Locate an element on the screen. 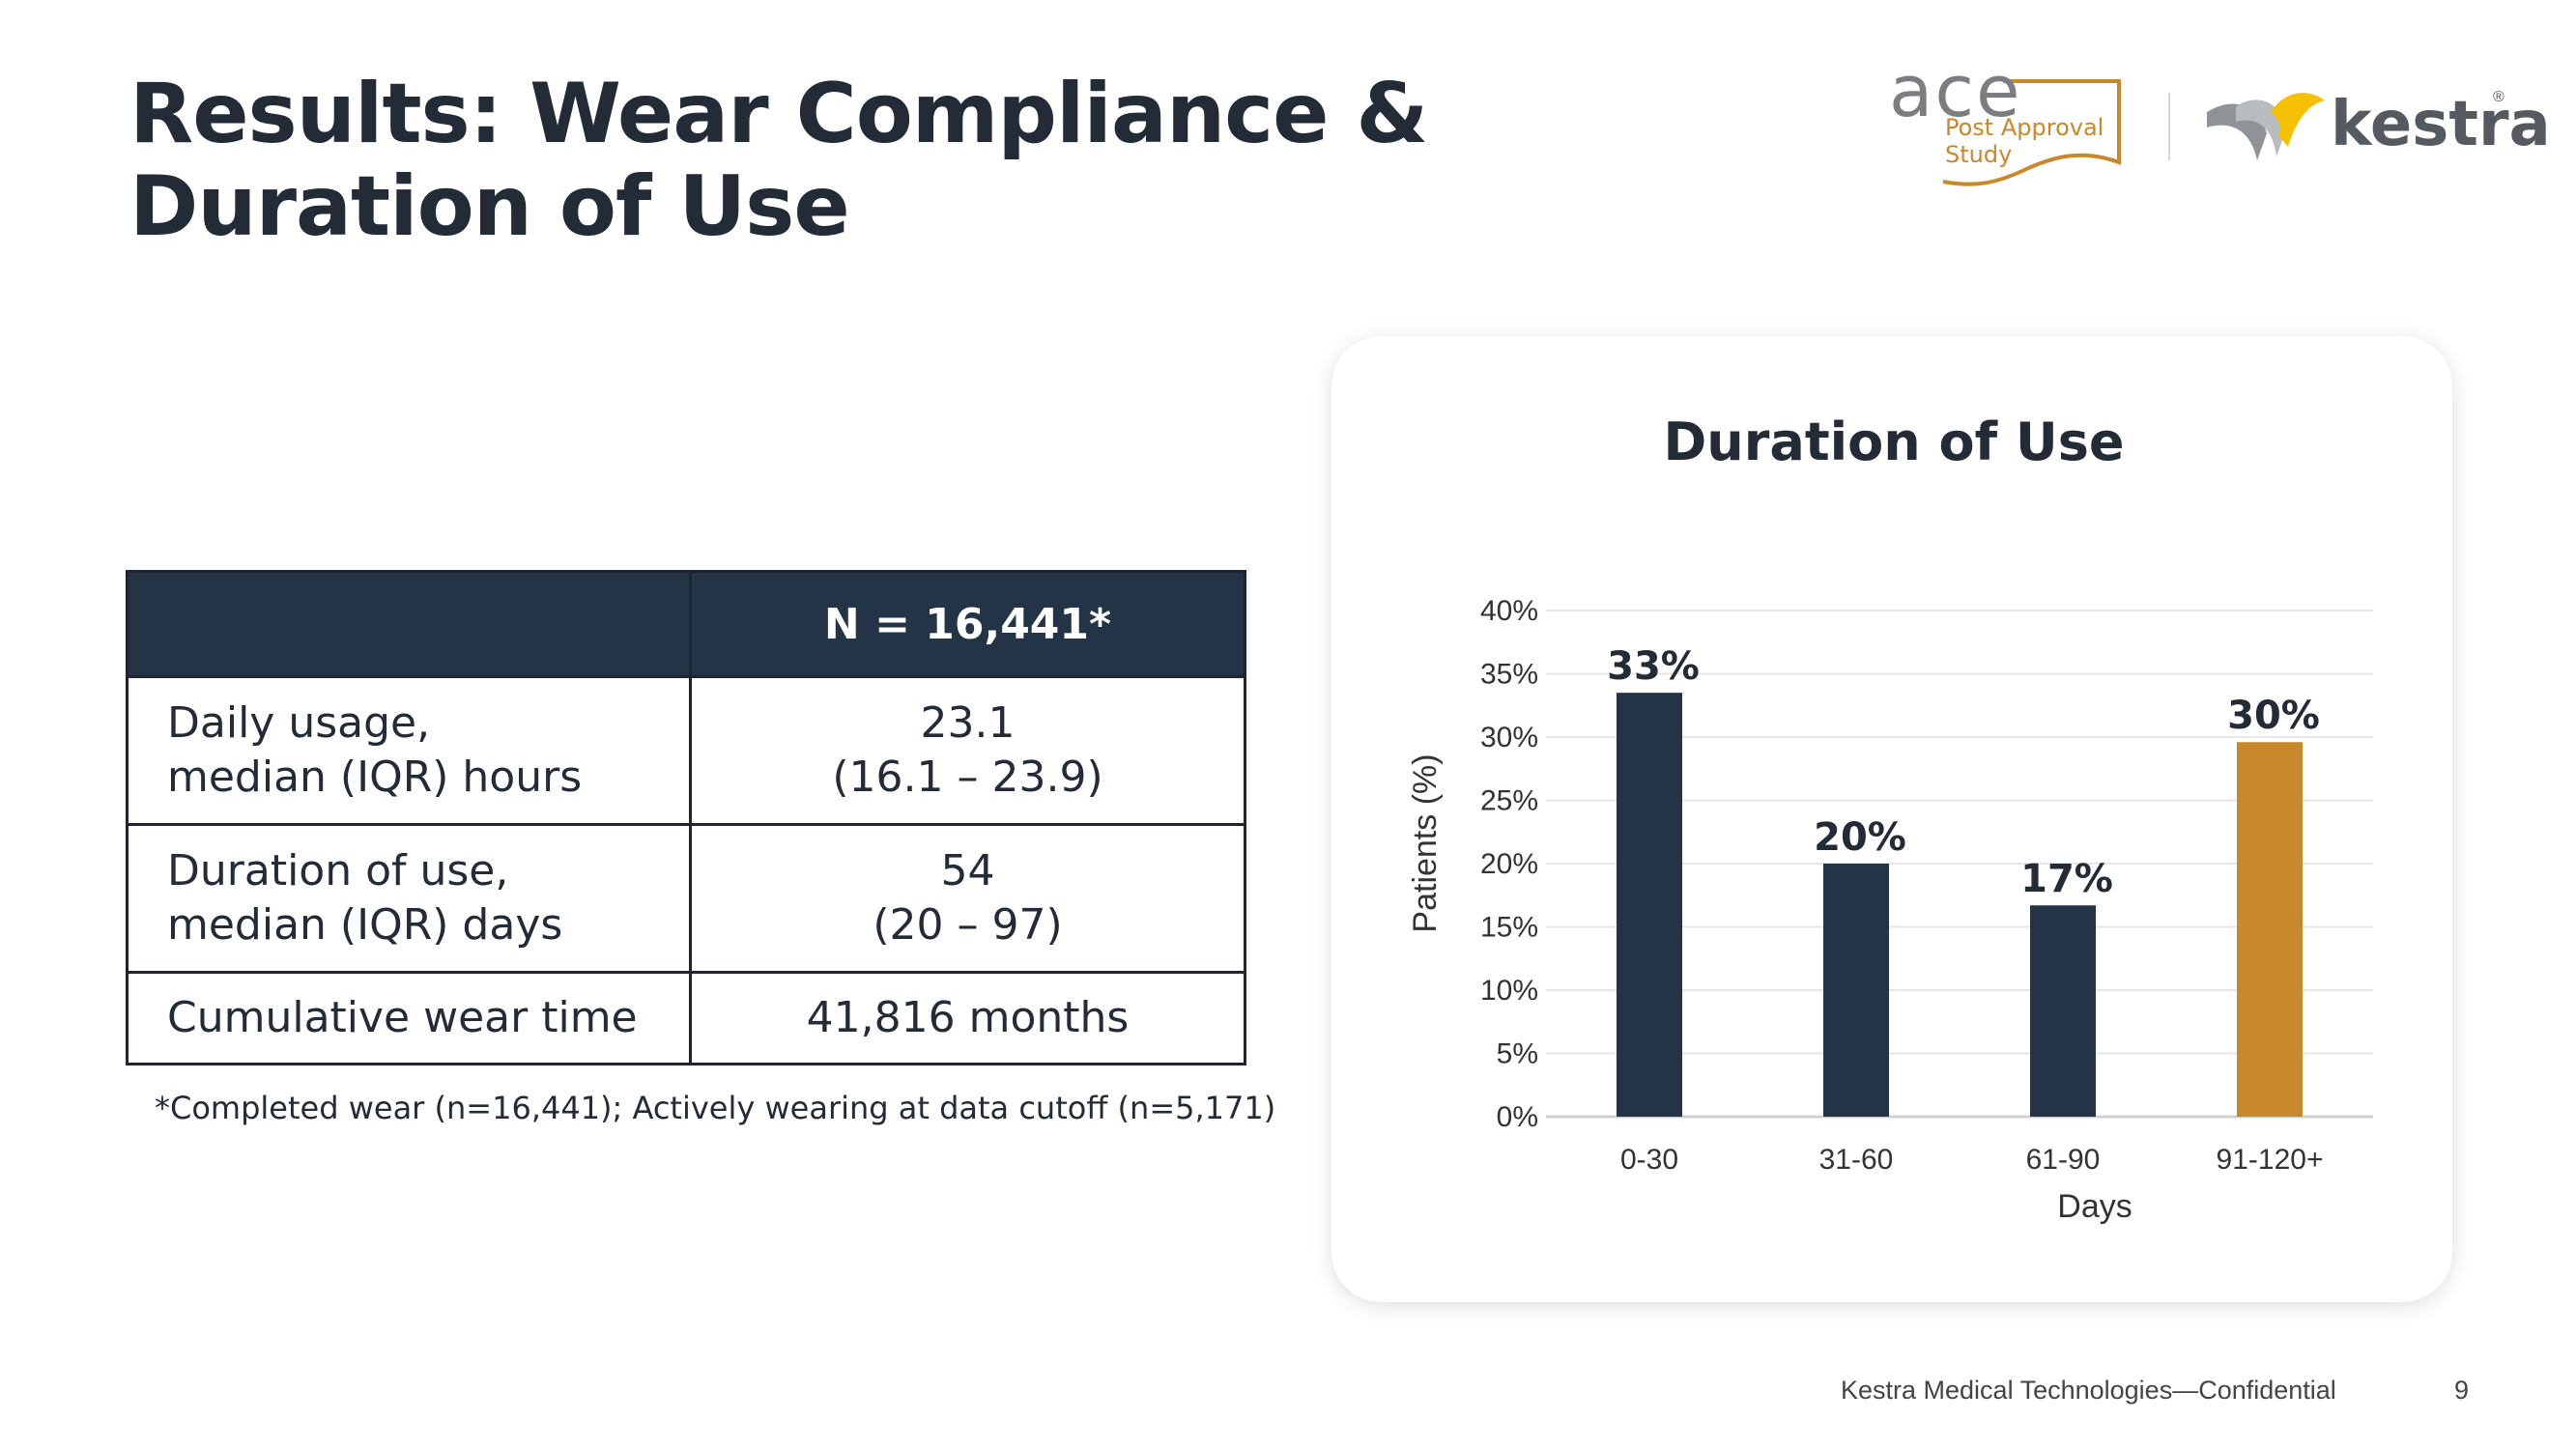 This screenshot has width=2576, height=1449. x-tick-label: 0-30 is located at coordinates (1649, 1160).